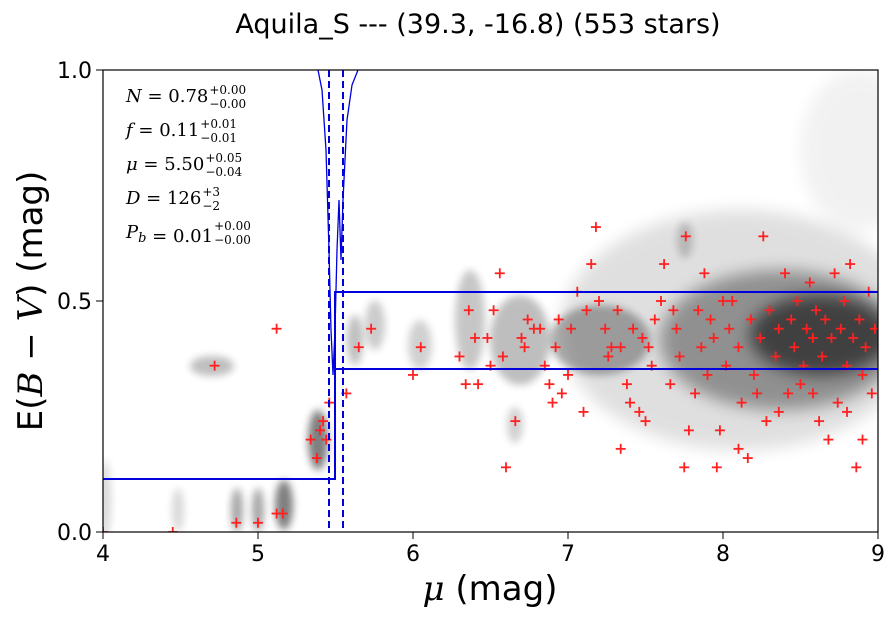 This screenshot has width=895, height=619. What do you see at coordinates (878, 554) in the screenshot?
I see `x-tick-label: 9` at bounding box center [878, 554].